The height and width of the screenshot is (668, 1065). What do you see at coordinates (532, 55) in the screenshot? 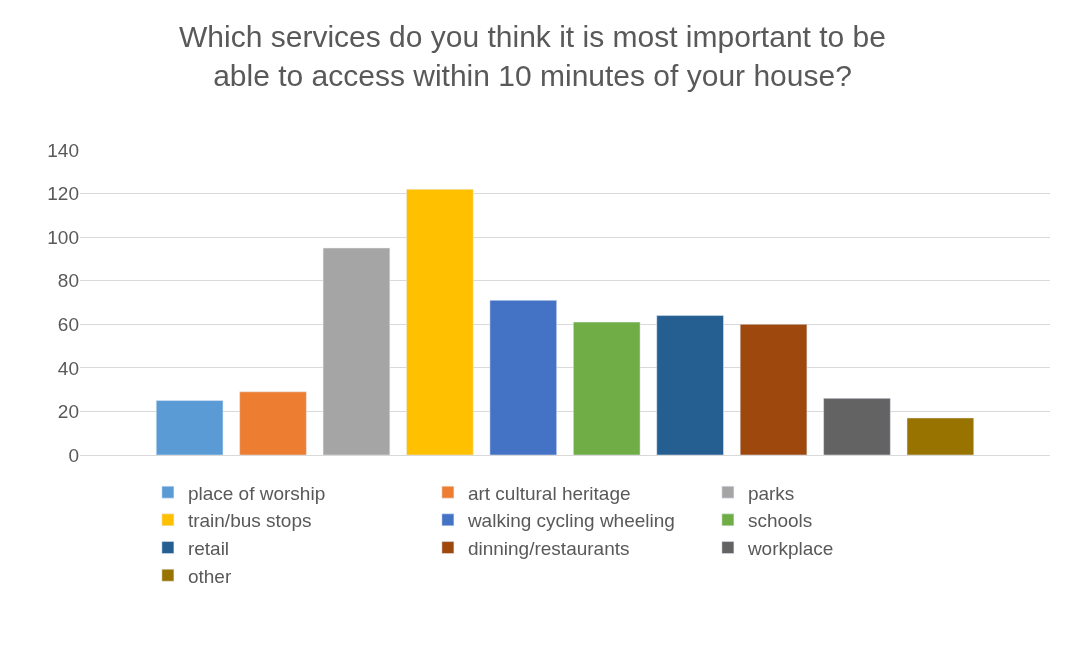
I see `chart-title: Which services do you think it is most important to be able to access within 10 minutes of your house?` at bounding box center [532, 55].